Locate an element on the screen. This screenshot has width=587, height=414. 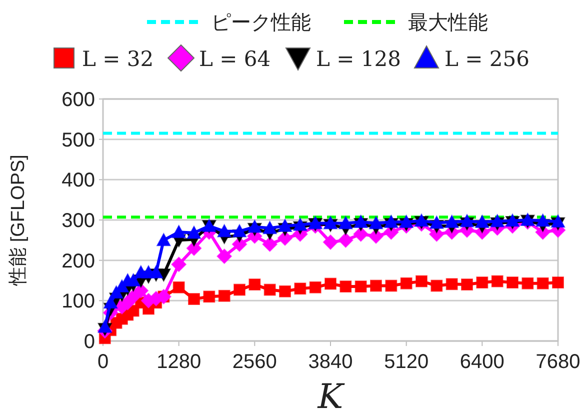
x-tick-label: 2560 is located at coordinates (254, 362).